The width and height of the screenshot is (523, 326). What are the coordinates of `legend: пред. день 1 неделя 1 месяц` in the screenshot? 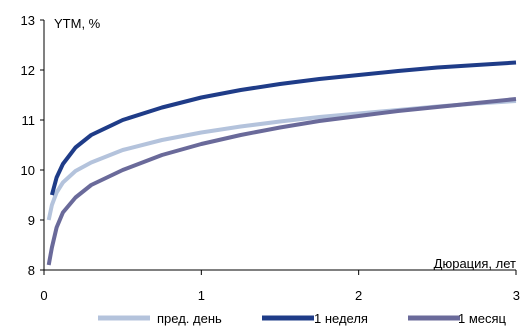 It's located at (302, 318).